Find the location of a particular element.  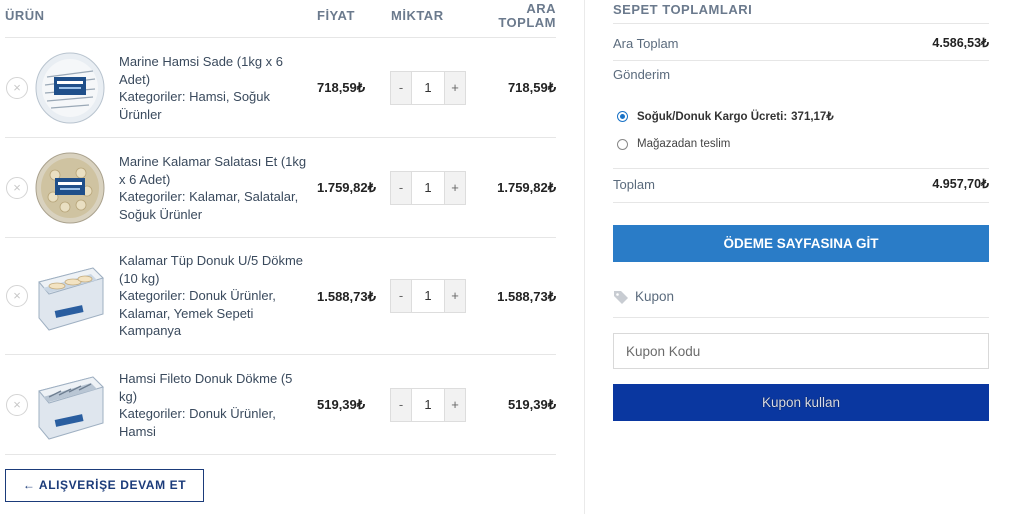

shipping-option-cold-cargo-text: Soğuk/Donuk Kargo Ücreti: 371,17₺ is located at coordinates (735, 116).